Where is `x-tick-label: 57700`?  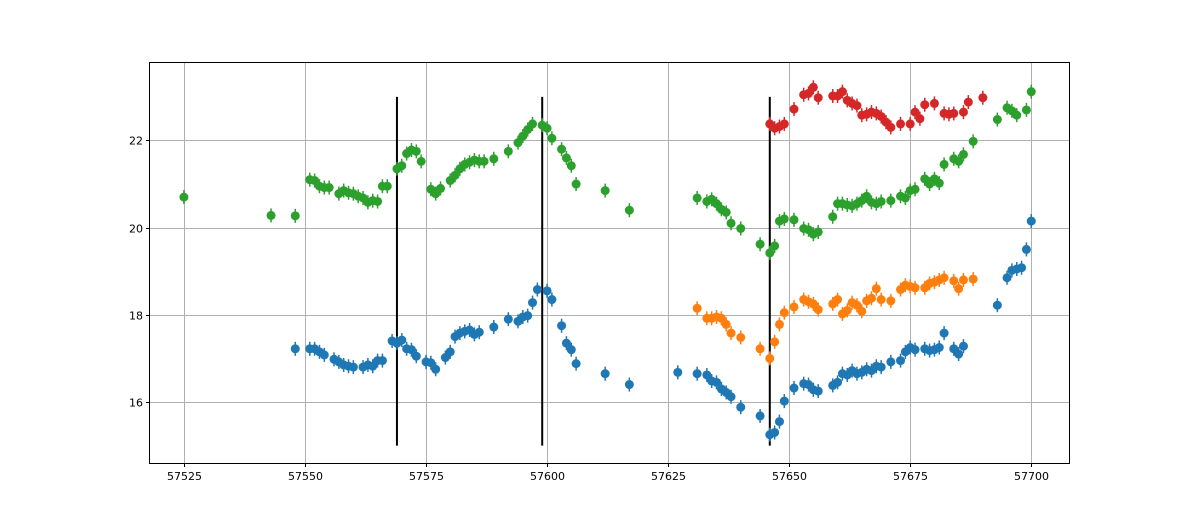 x-tick-label: 57700 is located at coordinates (1031, 476).